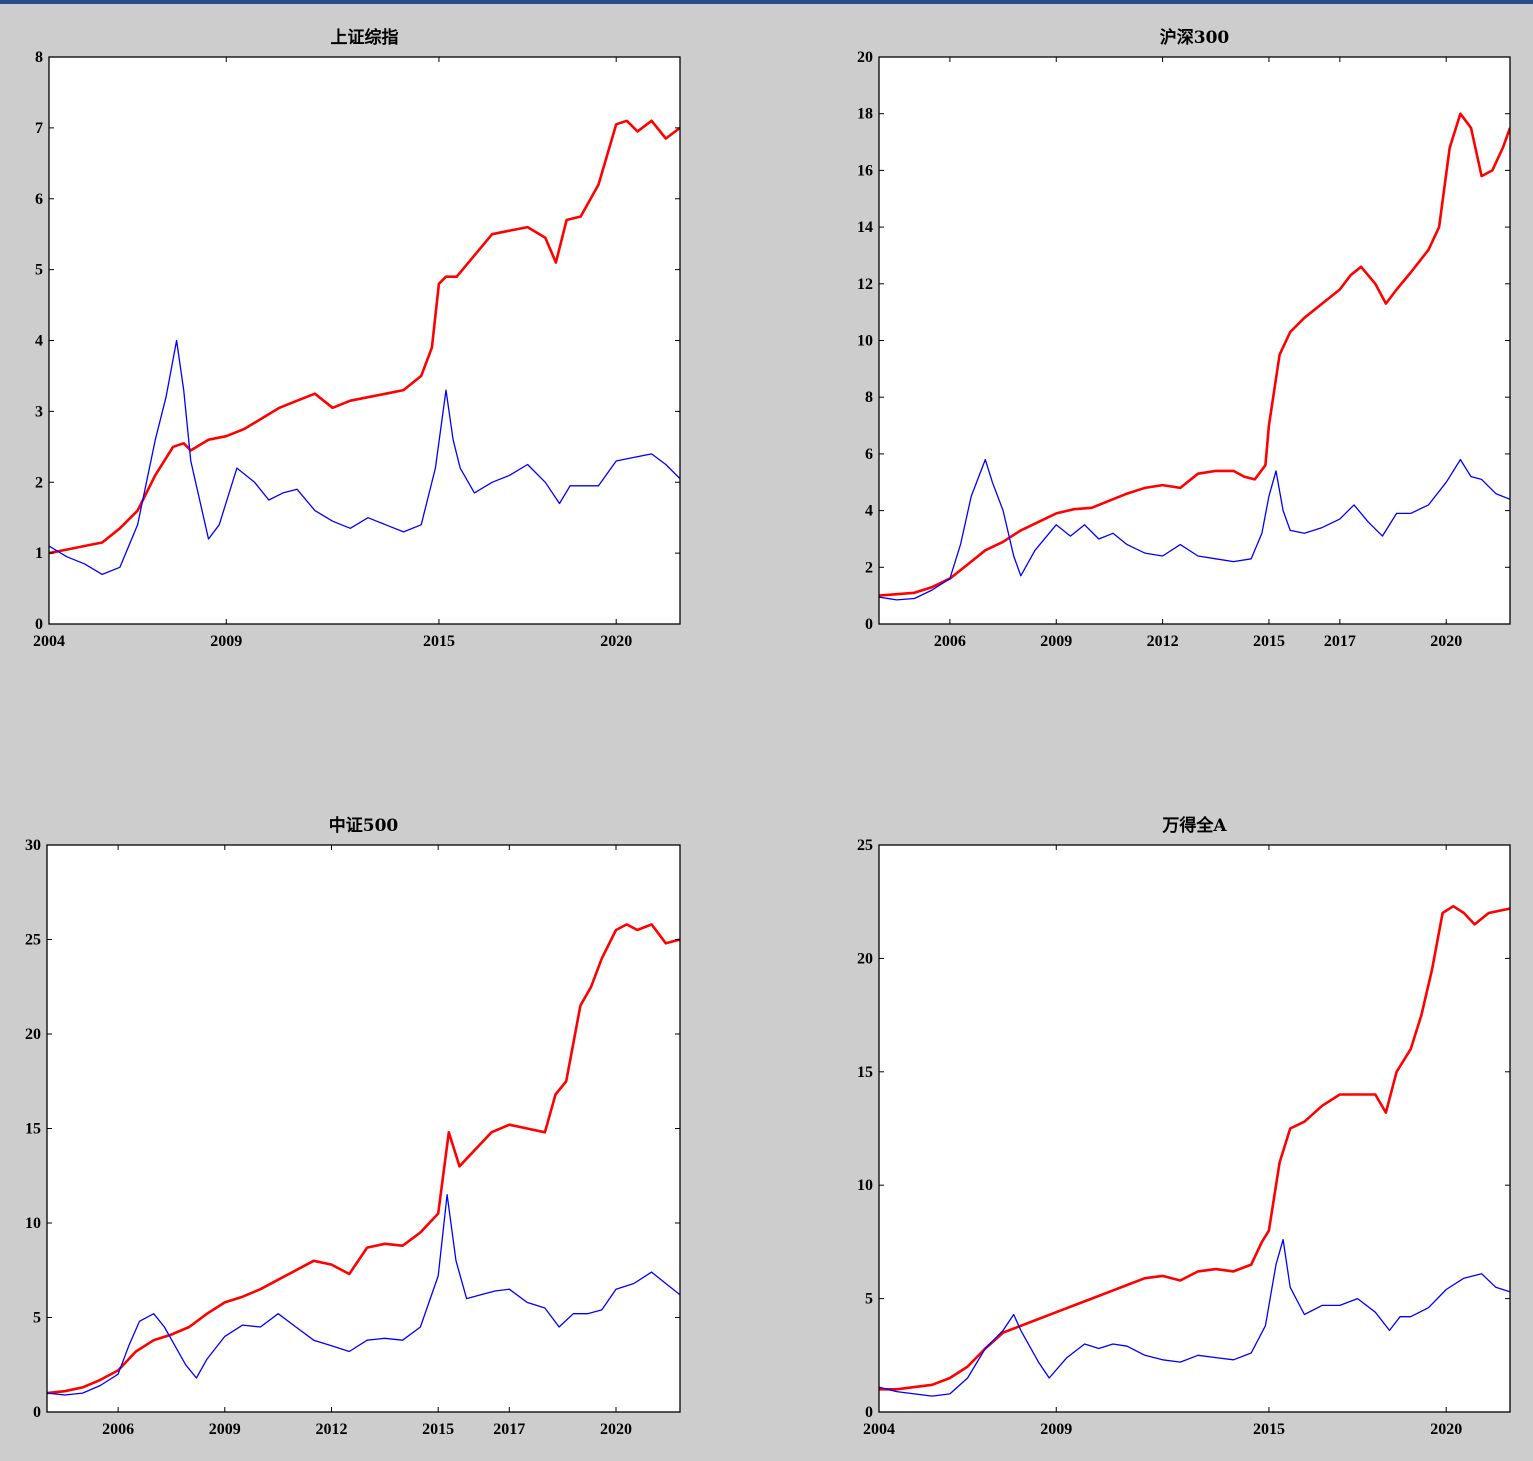 The width and height of the screenshot is (1533, 1461). What do you see at coordinates (865, 114) in the screenshot?
I see `y-tick-label: 18` at bounding box center [865, 114].